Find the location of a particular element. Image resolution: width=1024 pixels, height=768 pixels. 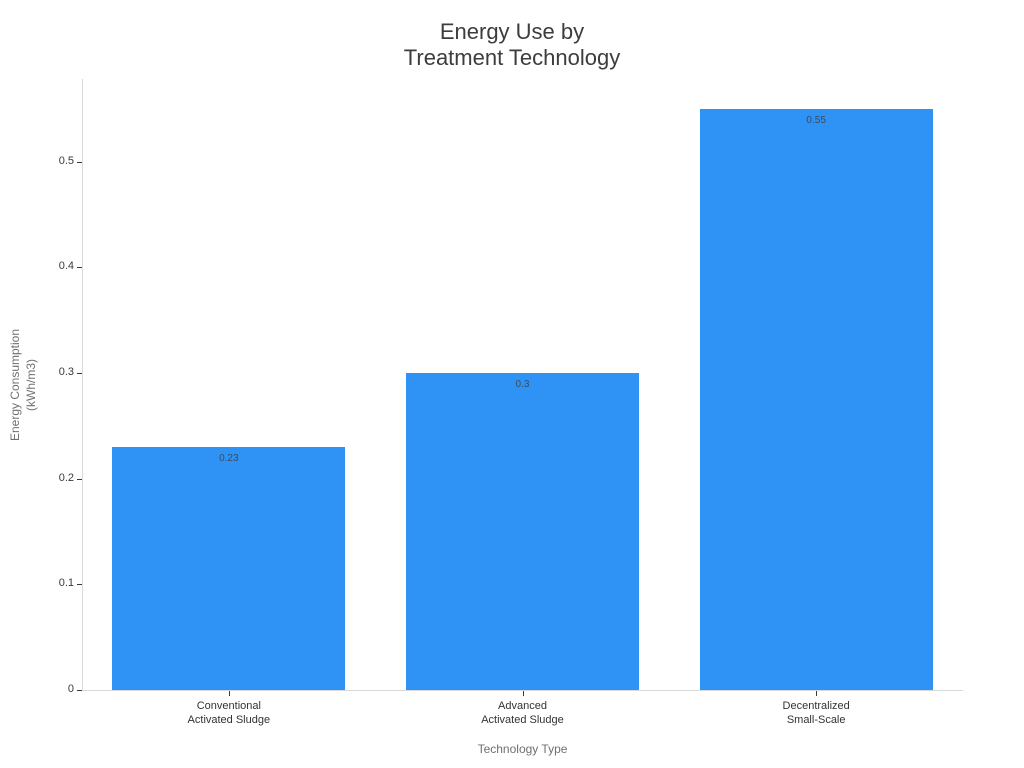

x-category-label: Advanced Activated Sludge is located at coordinates (522, 713).